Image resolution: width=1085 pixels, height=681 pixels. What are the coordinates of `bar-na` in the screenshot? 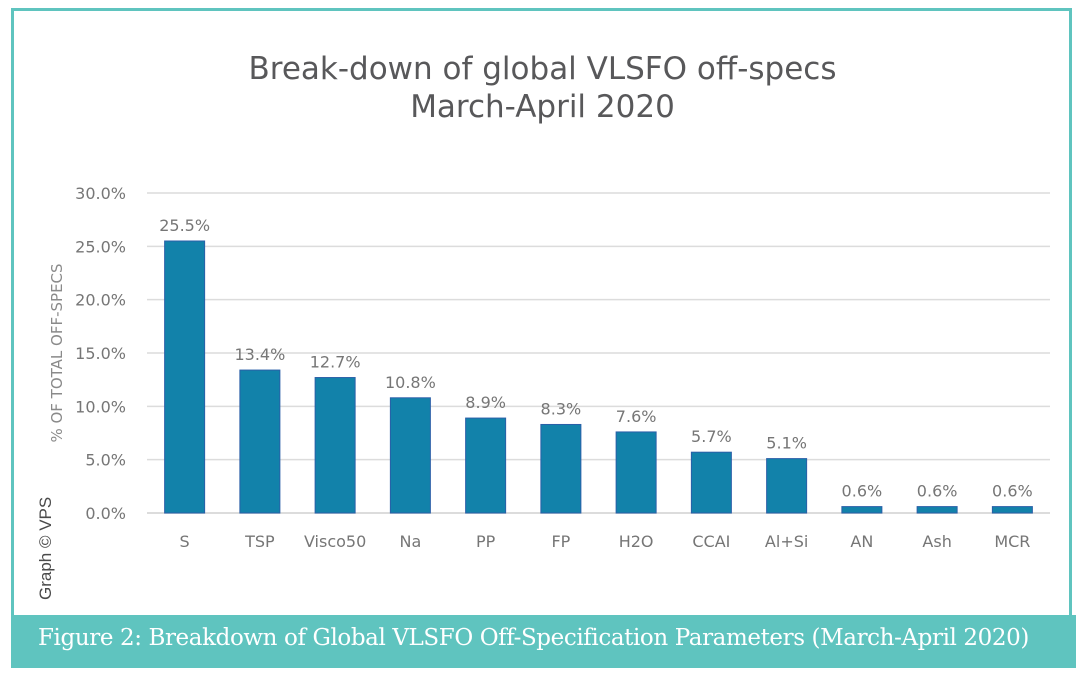 It's located at (410, 455).